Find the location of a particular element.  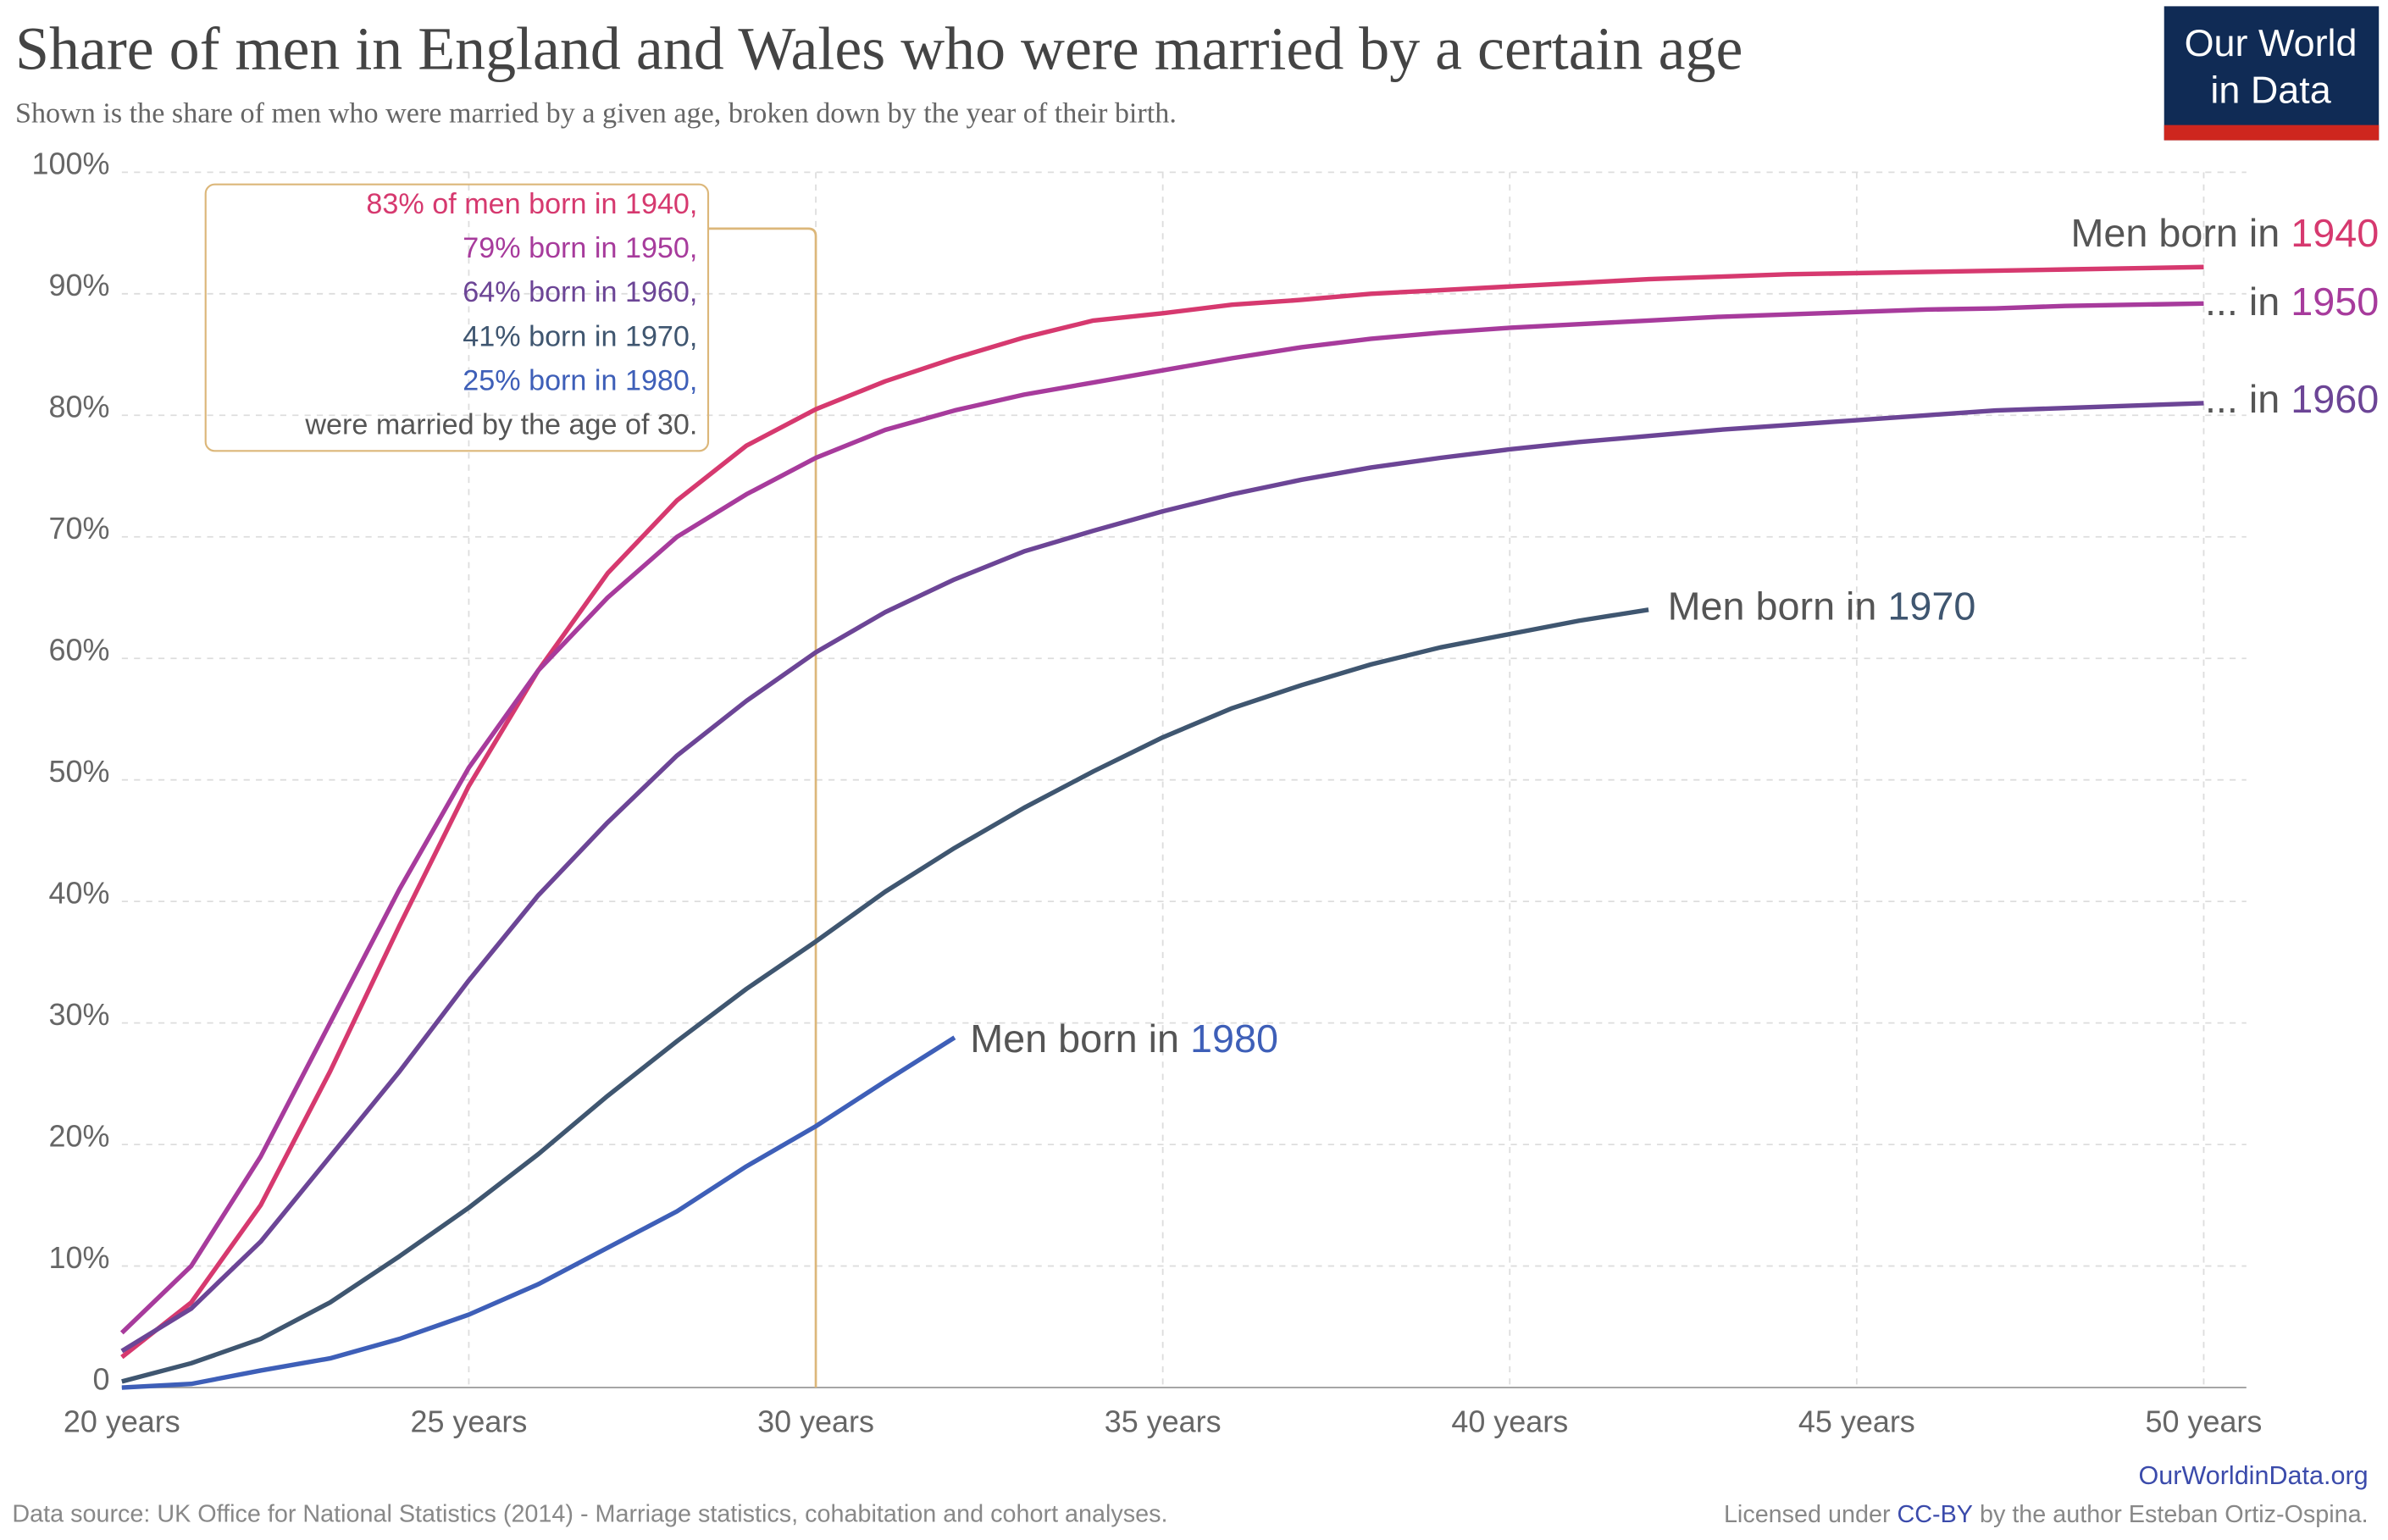

y-tick-label: 0 is located at coordinates (100, 1378).